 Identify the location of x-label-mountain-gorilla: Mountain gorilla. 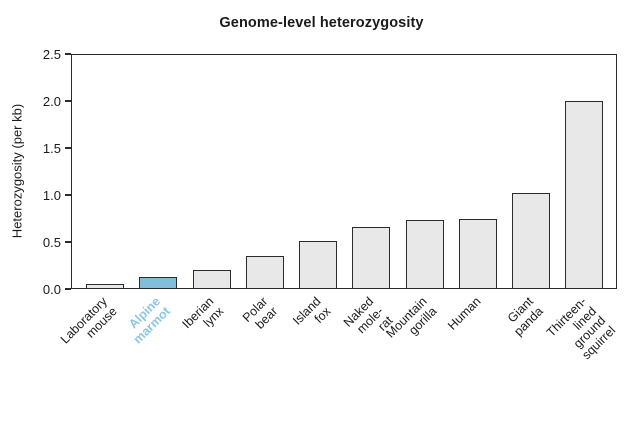
(411, 317).